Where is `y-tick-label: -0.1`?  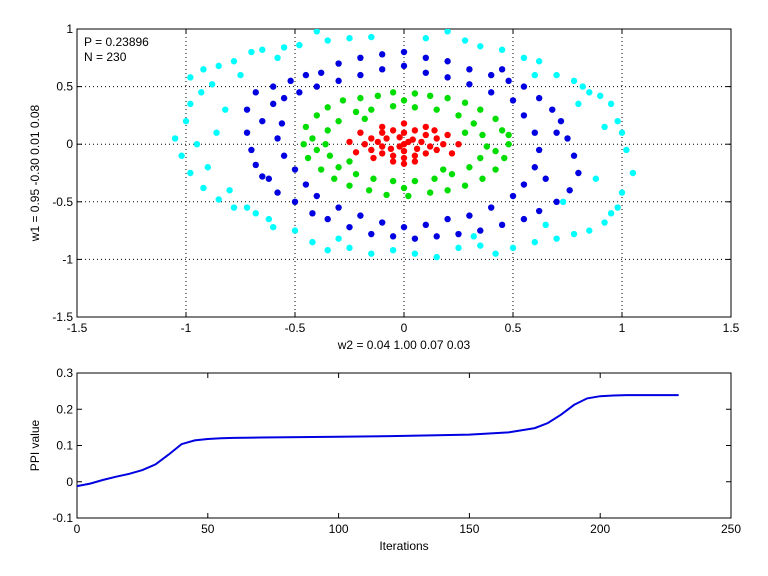 y-tick-label: -0.1 is located at coordinates (62, 518).